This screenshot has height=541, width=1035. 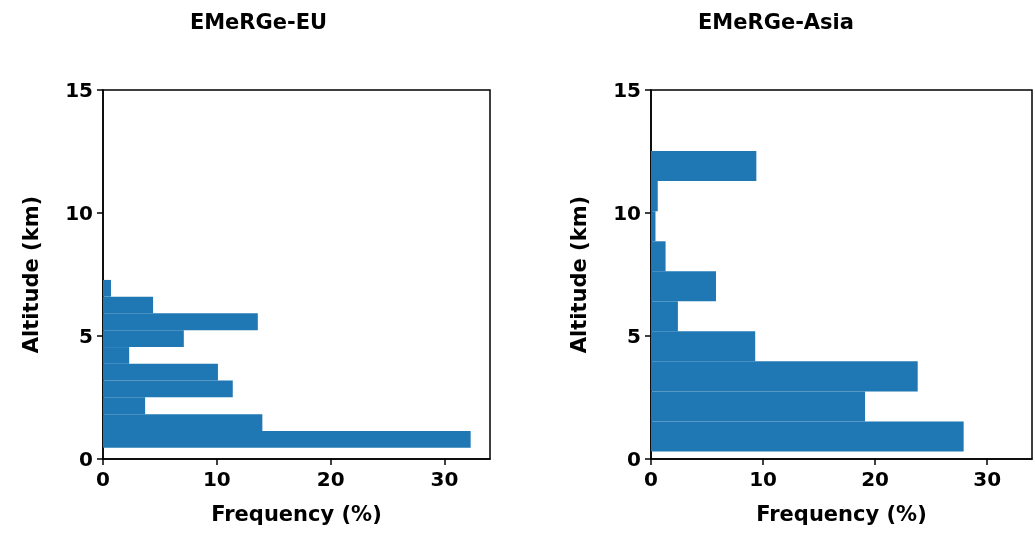 I want to click on chart-title: EMeRGe-Asia, so click(x=776, y=21).